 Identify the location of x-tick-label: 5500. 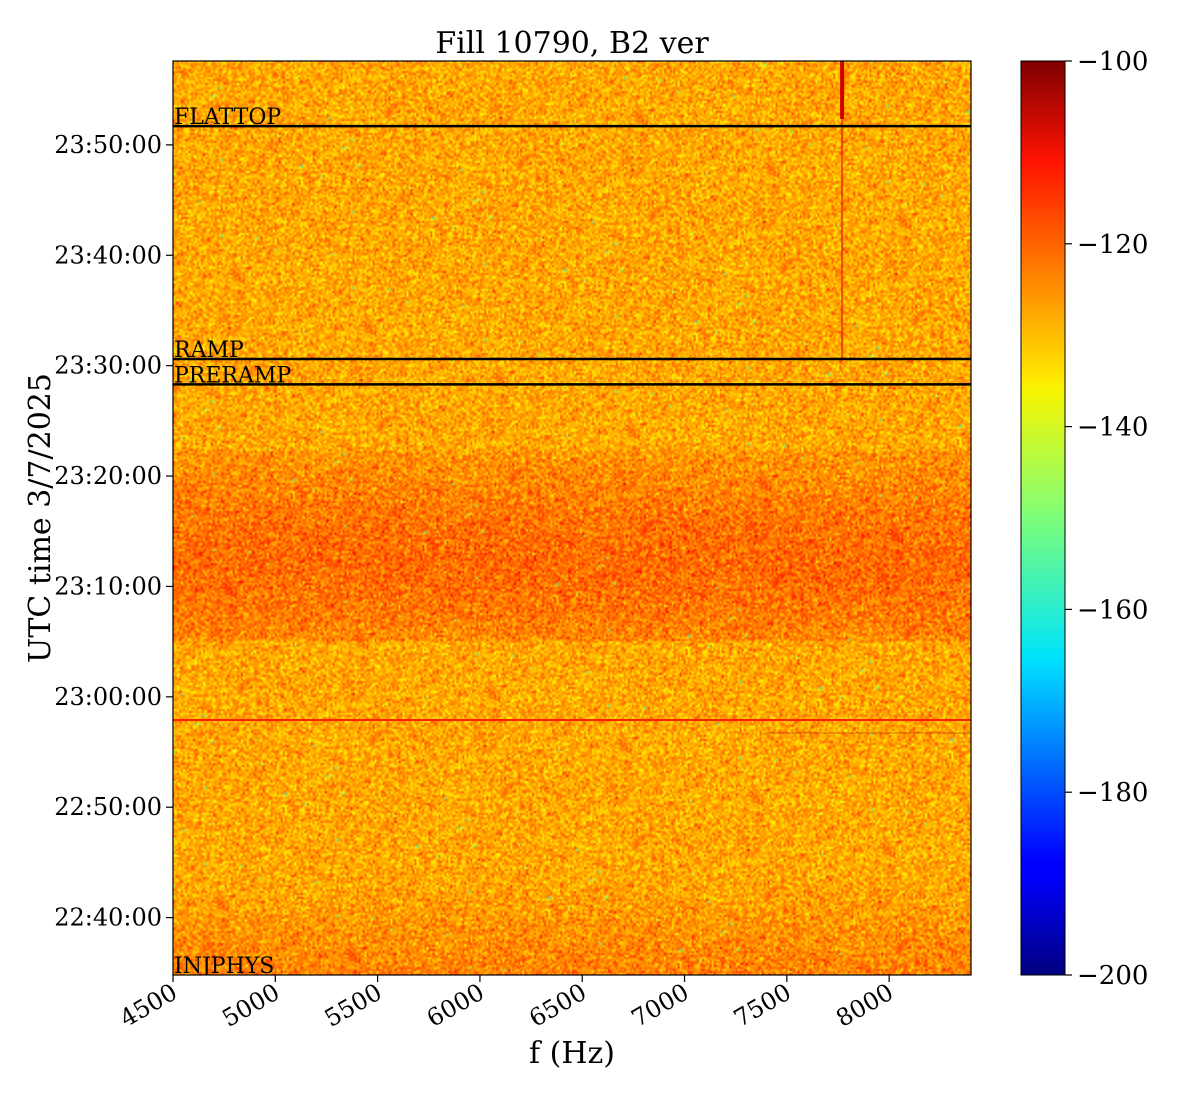
(353, 1005).